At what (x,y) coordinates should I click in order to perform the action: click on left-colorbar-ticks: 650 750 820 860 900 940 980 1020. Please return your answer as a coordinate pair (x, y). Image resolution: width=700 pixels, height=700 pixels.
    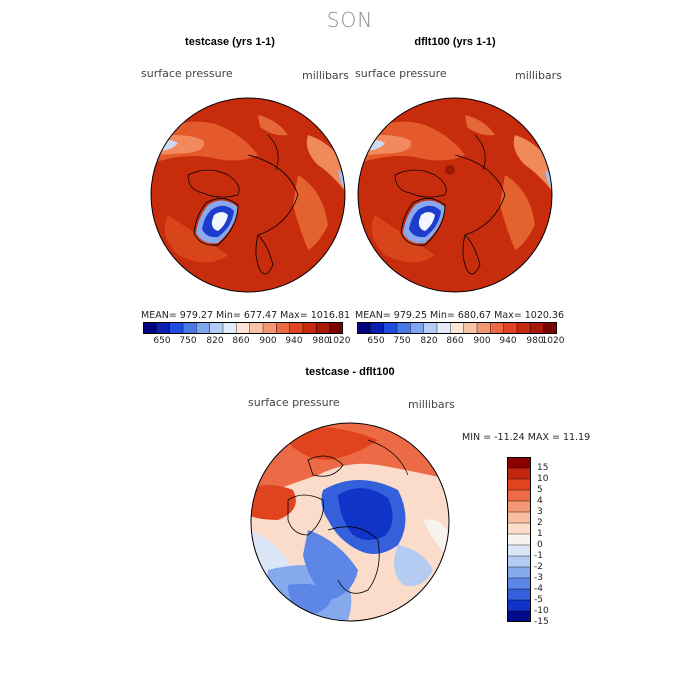
    Looking at the image, I should click on (246, 342).